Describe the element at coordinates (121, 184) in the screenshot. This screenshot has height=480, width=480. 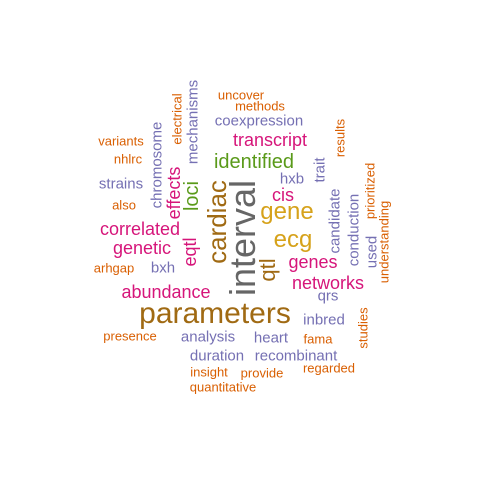
I see `word-strains: strains` at that location.